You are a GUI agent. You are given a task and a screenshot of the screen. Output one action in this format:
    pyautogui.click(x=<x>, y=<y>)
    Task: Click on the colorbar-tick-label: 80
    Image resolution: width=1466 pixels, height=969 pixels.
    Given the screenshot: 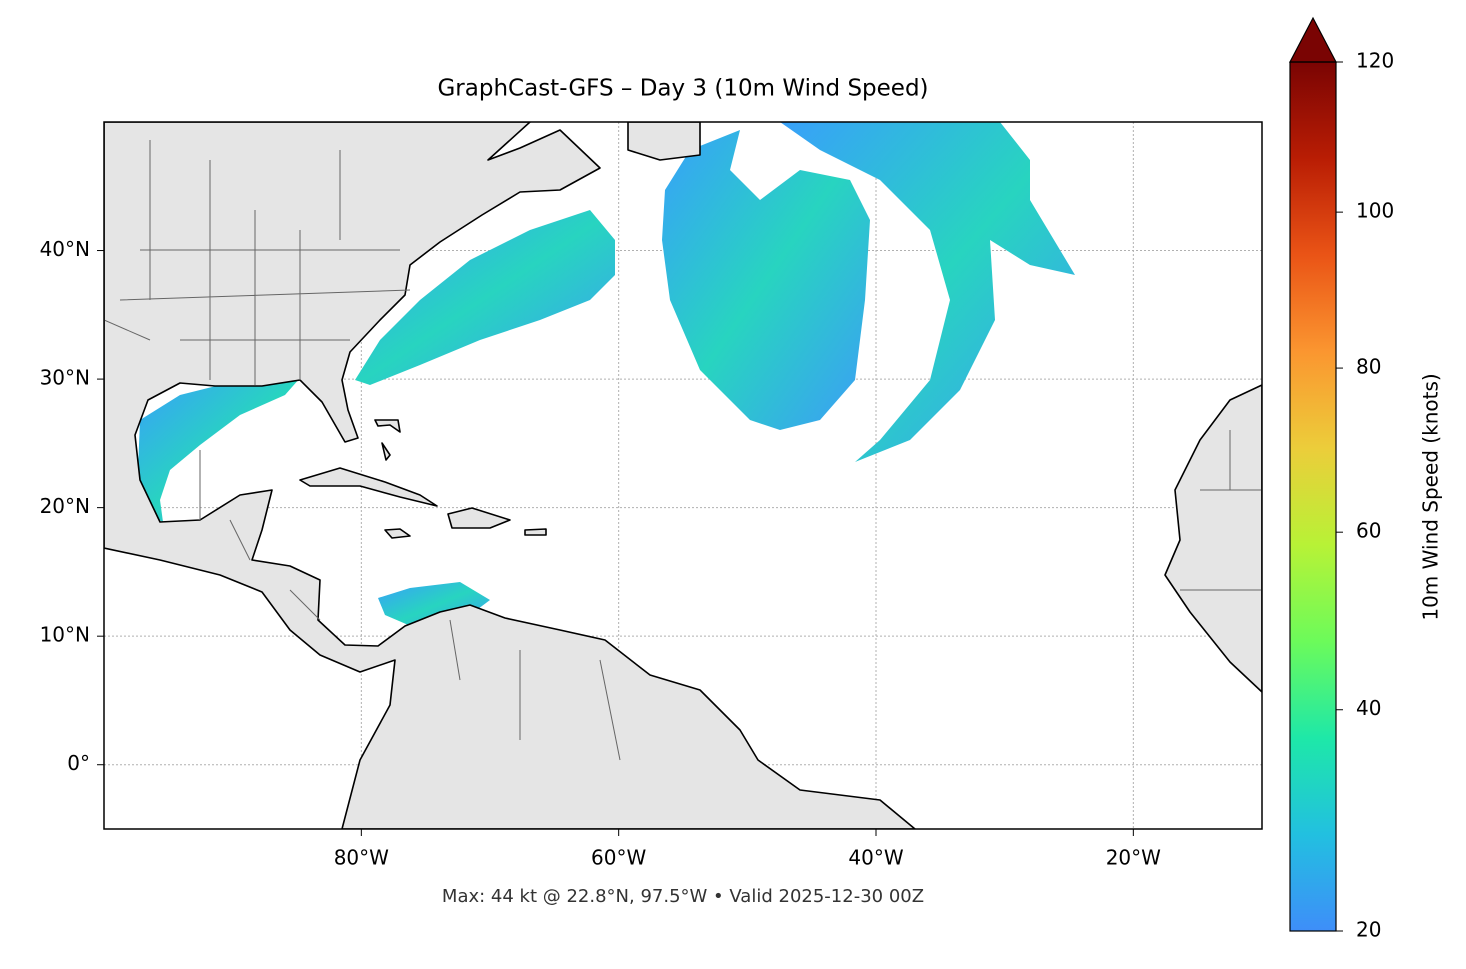 What is the action you would take?
    pyautogui.click(x=1368, y=367)
    